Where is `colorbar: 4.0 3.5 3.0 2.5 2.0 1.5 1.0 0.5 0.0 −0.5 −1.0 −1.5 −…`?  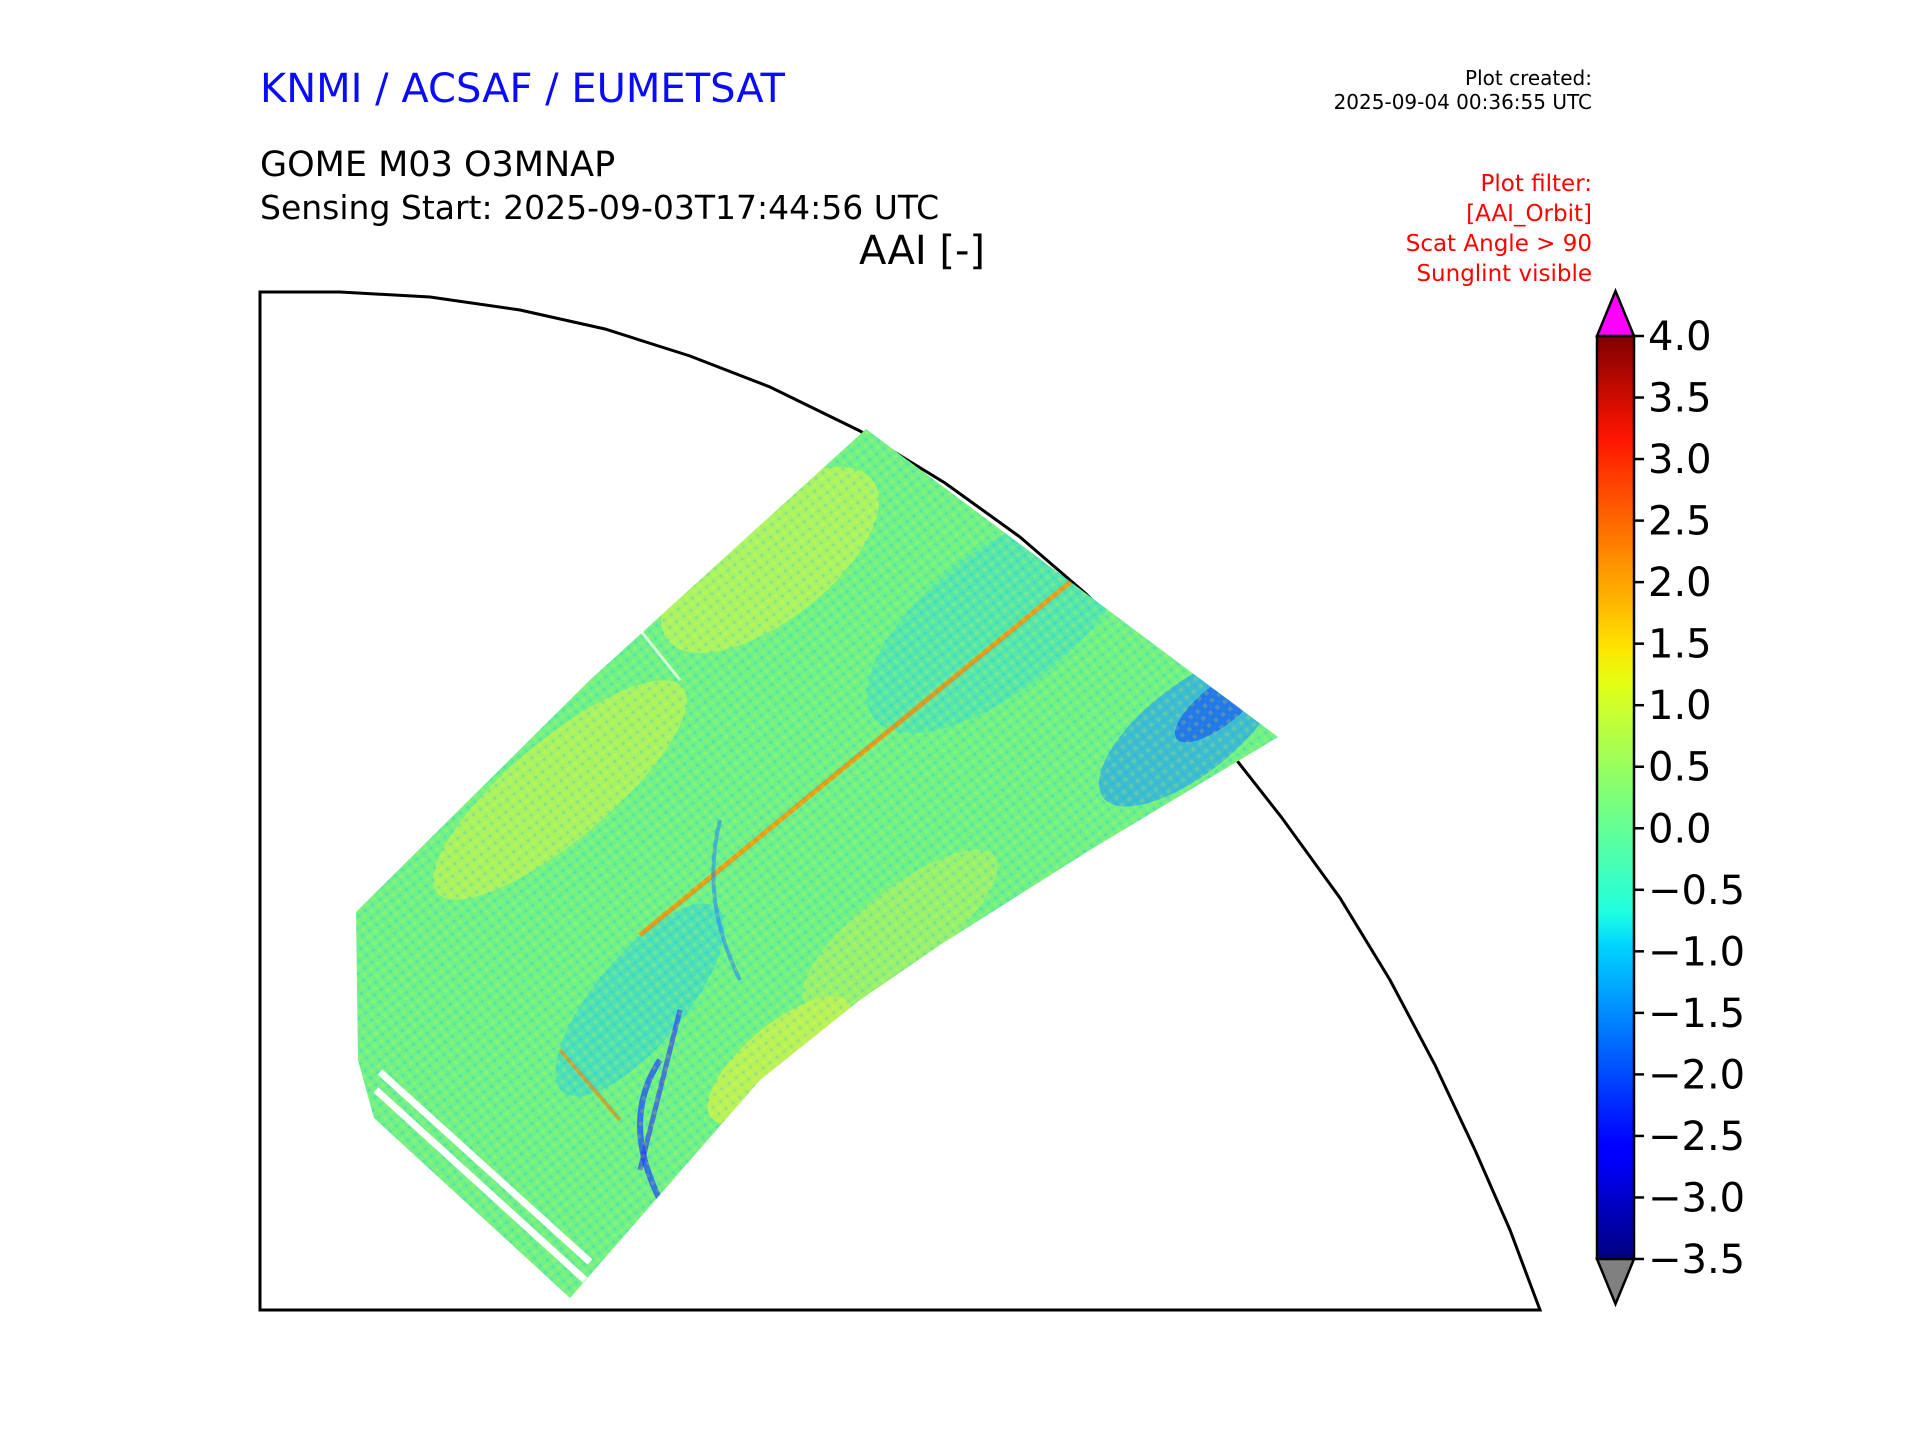 colorbar: 4.0 3.5 3.0 2.5 2.0 1.5 1.0 0.5 0.0 −0.5 −1.0 −1.5 −… is located at coordinates (1670, 797).